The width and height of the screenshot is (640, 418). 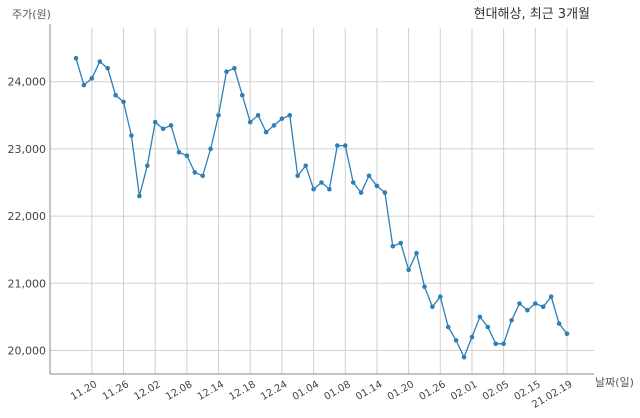 What do you see at coordinates (31, 14) in the screenshot?
I see `y-axis-label: 주가(원)` at bounding box center [31, 14].